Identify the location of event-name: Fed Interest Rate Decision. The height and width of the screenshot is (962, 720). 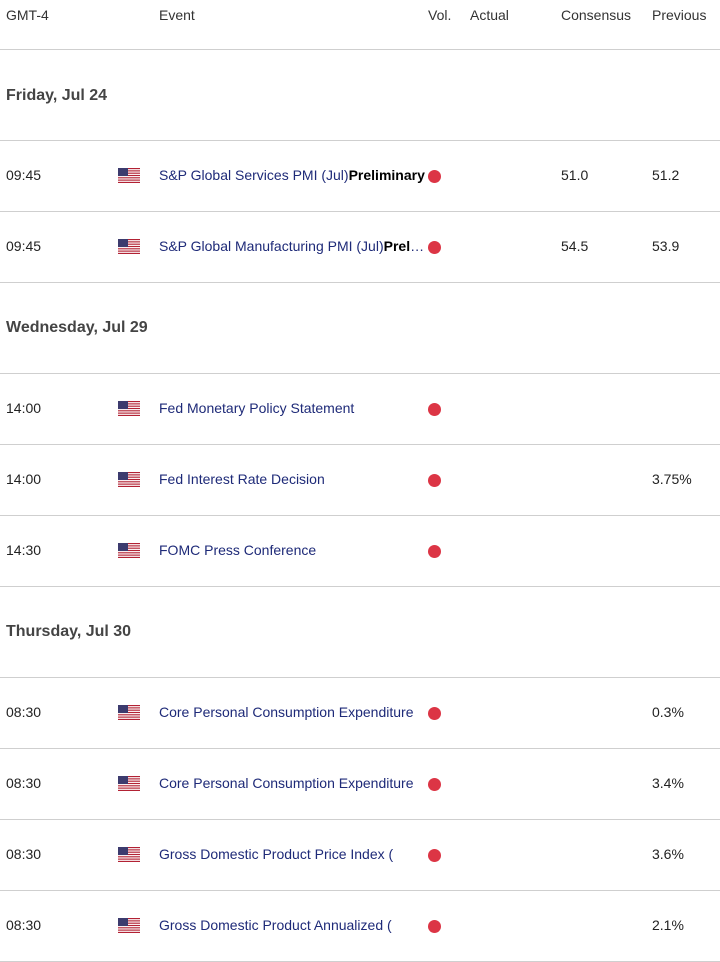
(242, 479).